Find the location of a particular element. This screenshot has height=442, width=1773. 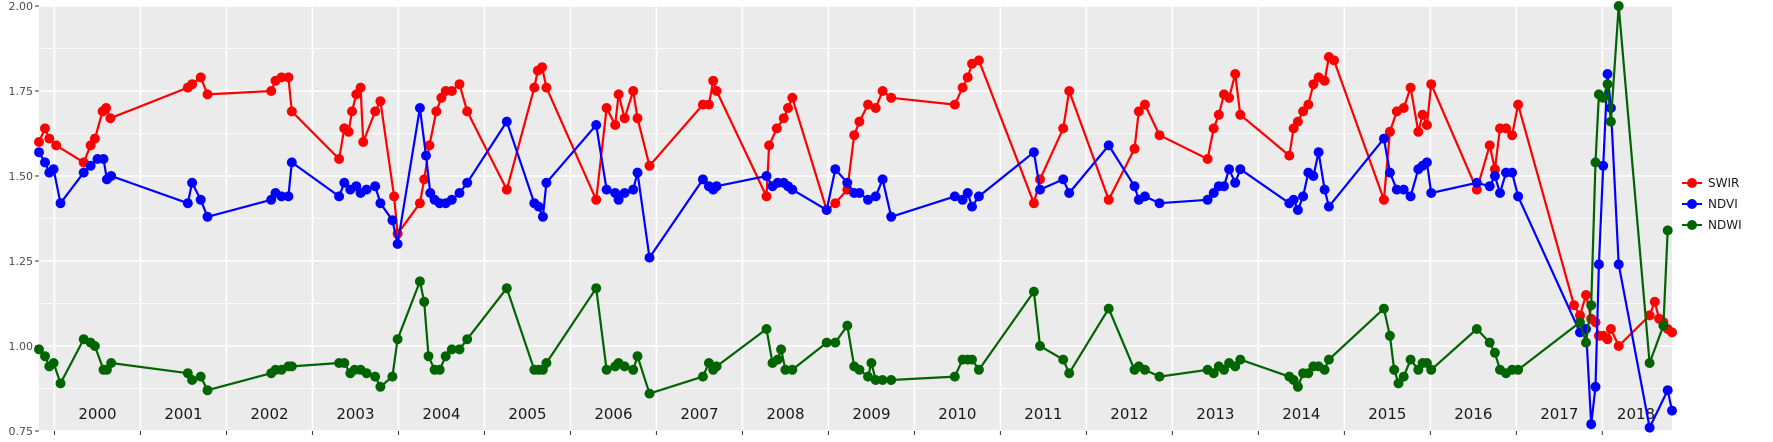

legend-label-ndvi: NDVI is located at coordinates (1723, 204).